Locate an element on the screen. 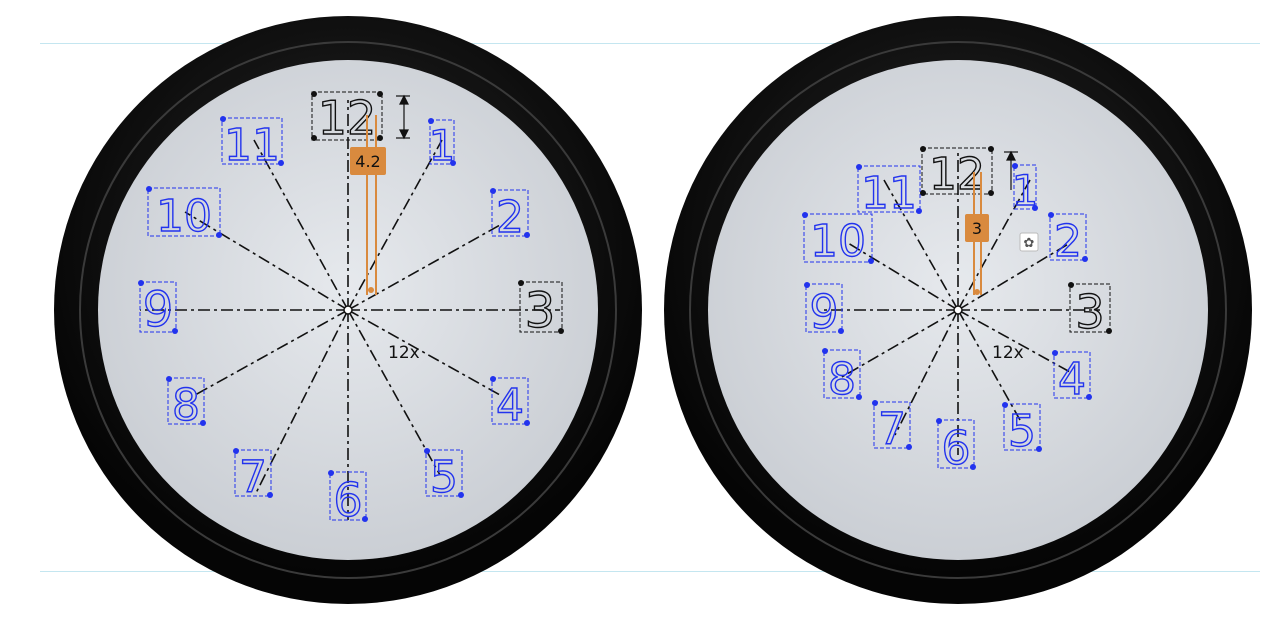 The width and height of the screenshot is (1285, 619). svg-text: 4.2 is located at coordinates (367, 161).